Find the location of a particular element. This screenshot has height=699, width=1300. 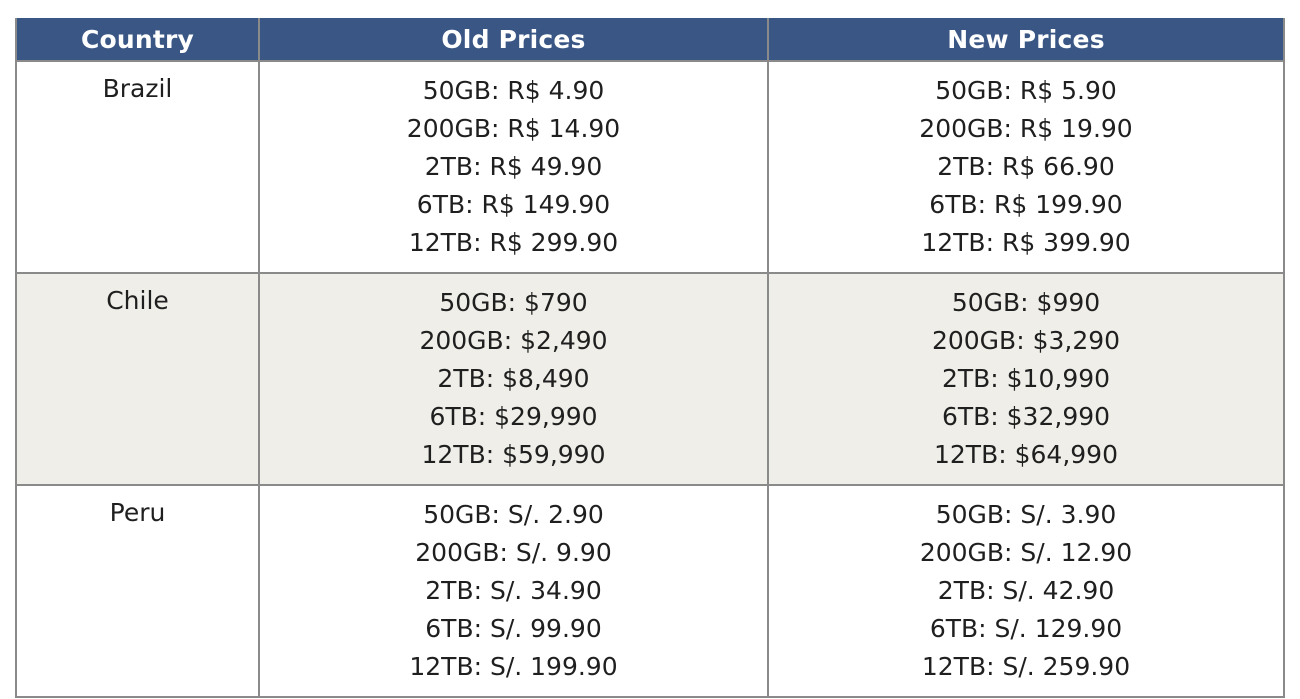

price-item: 2TB: R$ 66.90 is located at coordinates (1026, 166).